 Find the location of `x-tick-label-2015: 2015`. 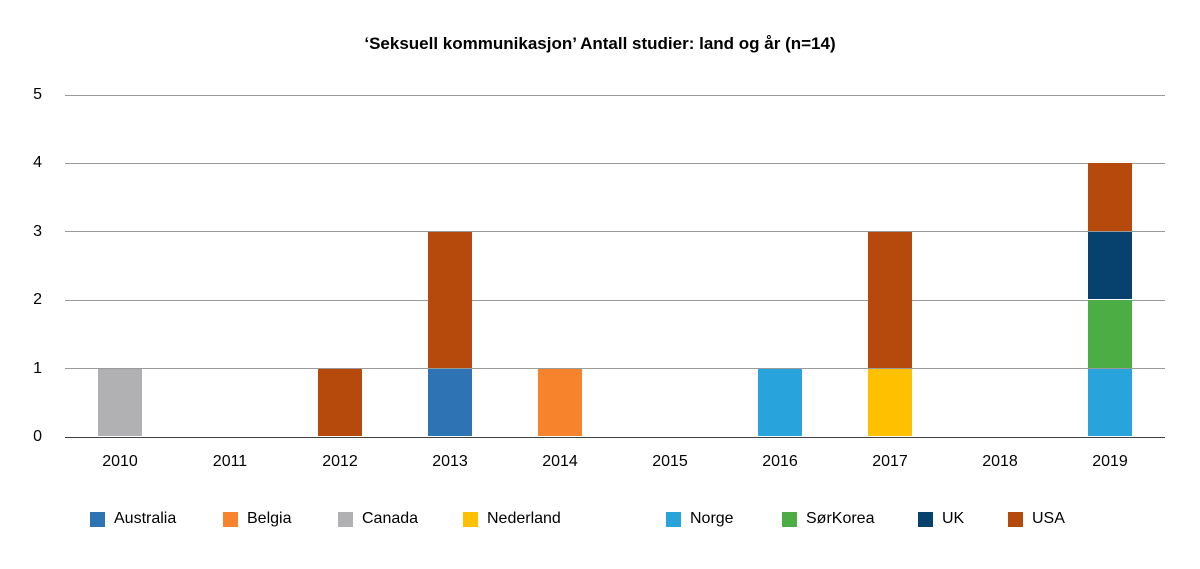

x-tick-label-2015: 2015 is located at coordinates (670, 461).